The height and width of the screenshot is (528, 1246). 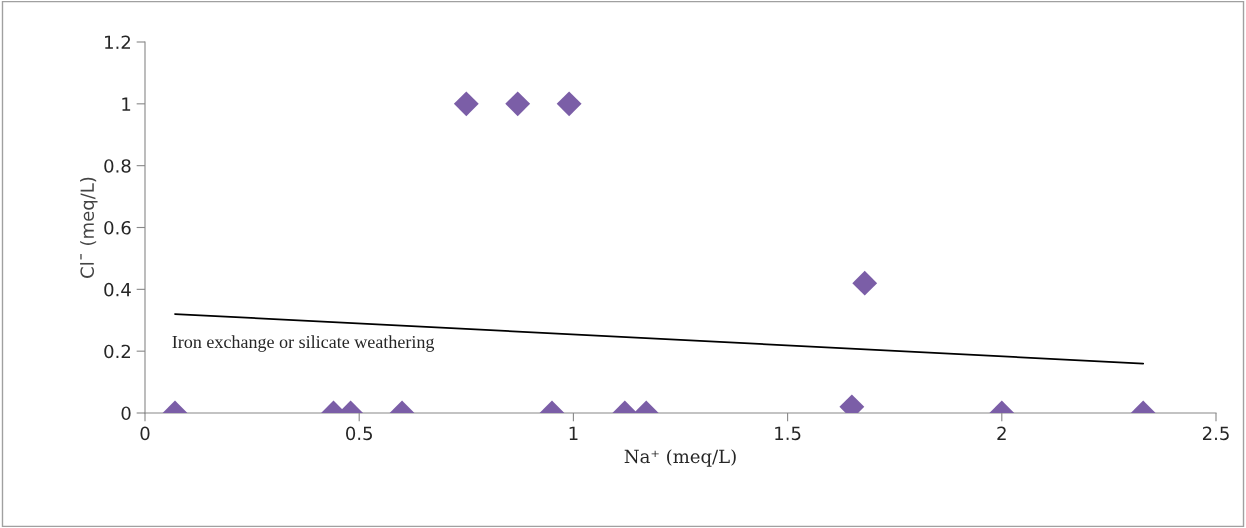 What do you see at coordinates (117, 42) in the screenshot?
I see `y-tick-label: 1.2` at bounding box center [117, 42].